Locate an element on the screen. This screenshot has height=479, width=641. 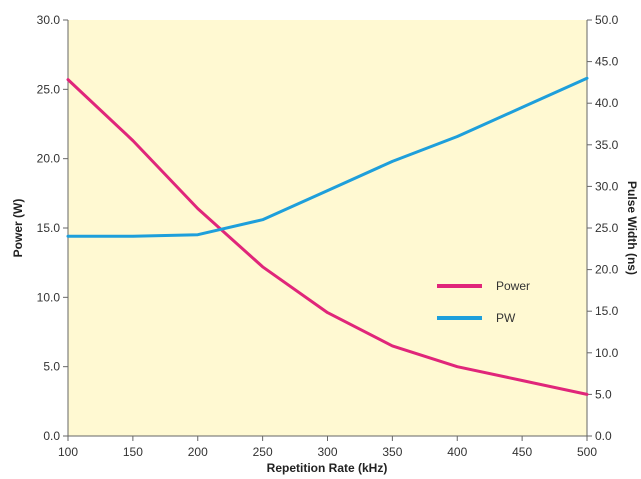
y-tick-label: 25.0 is located at coordinates (49, 89).